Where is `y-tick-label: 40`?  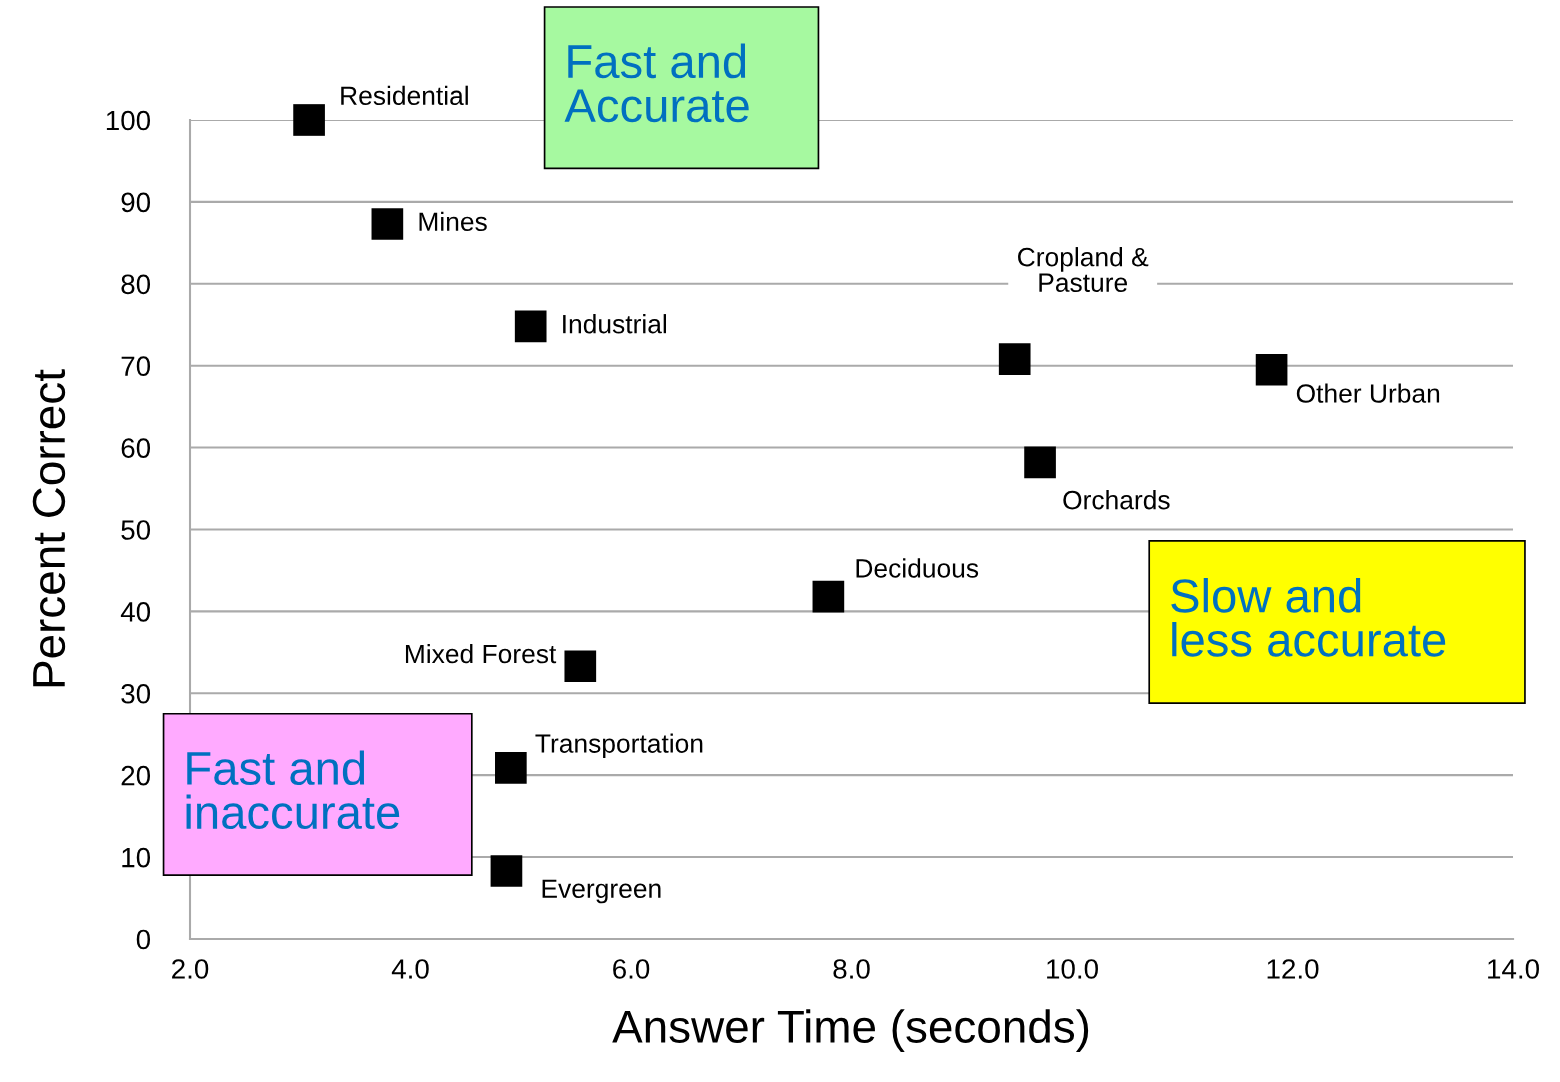 y-tick-label: 40 is located at coordinates (135, 612).